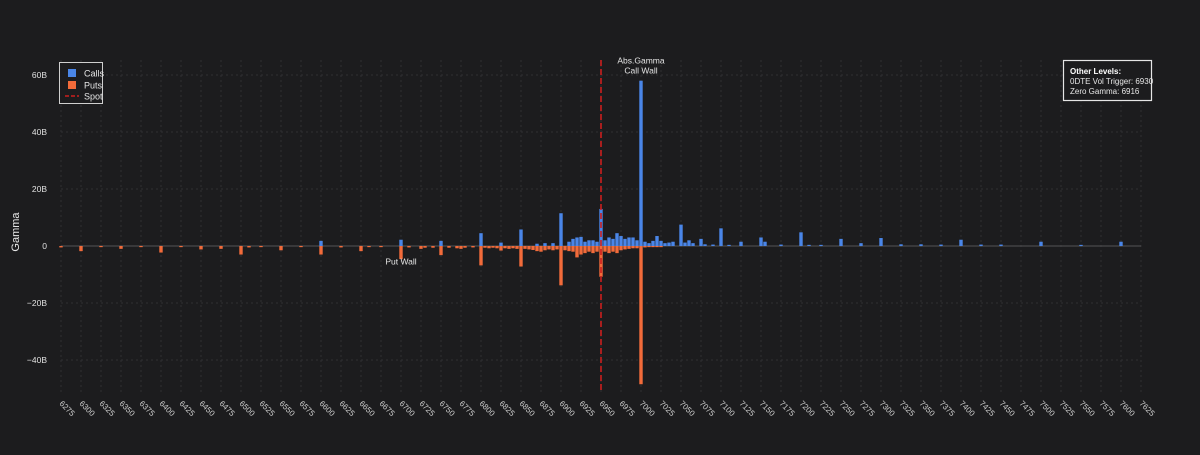 Image resolution: width=1200 pixels, height=455 pixels. I want to click on other-levels-frame, so click(1107, 80).